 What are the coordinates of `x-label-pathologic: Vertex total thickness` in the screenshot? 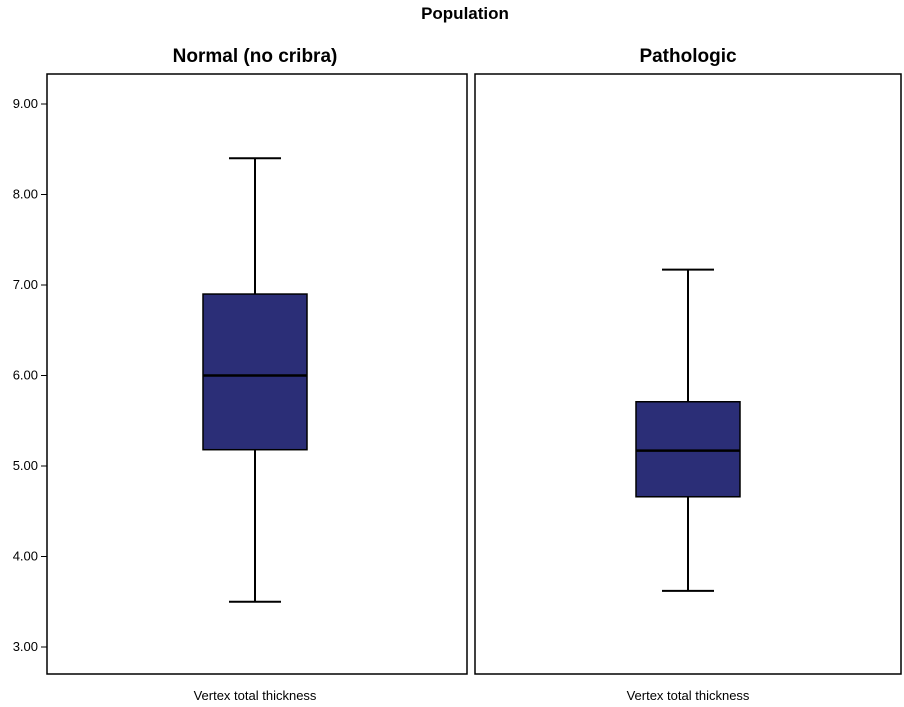 It's located at (688, 695).